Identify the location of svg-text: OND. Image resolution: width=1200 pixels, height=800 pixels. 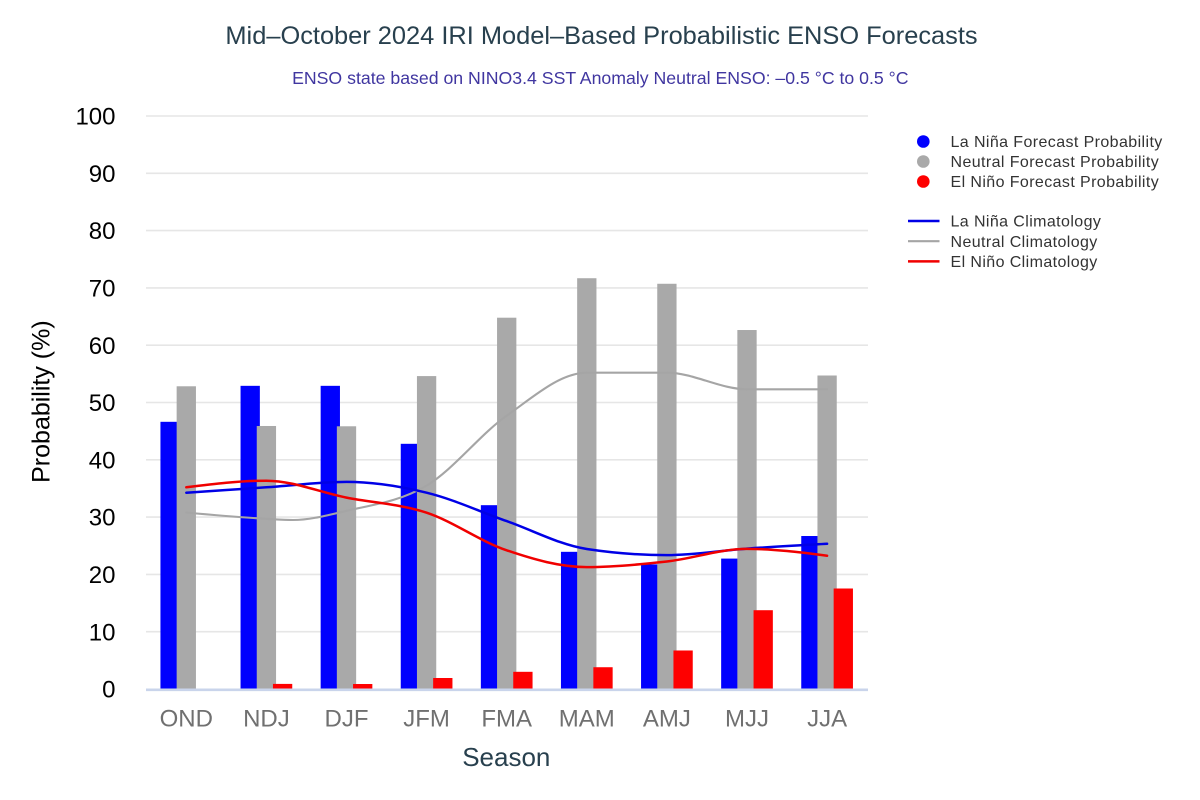
(186, 719).